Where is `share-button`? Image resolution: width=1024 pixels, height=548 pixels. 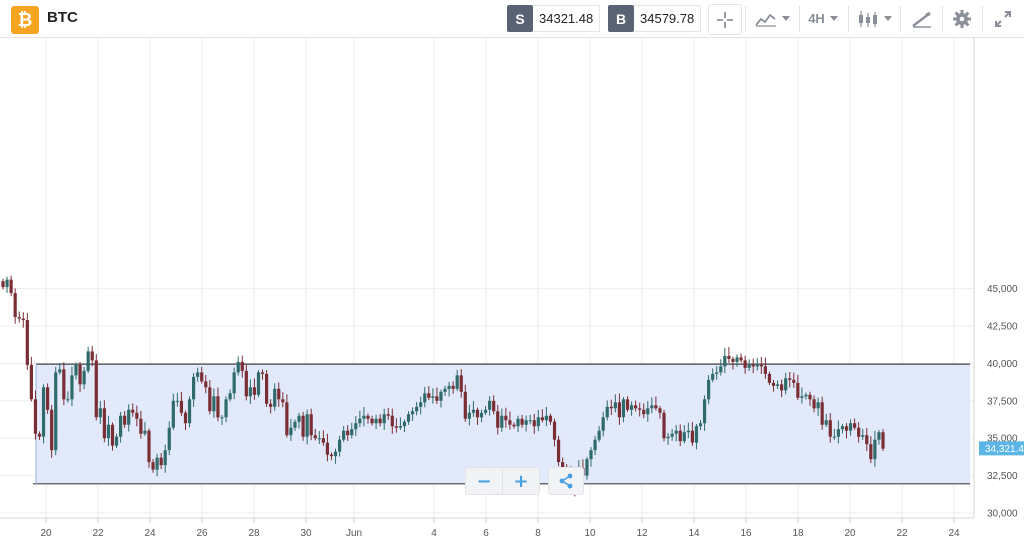
share-button is located at coordinates (566, 481).